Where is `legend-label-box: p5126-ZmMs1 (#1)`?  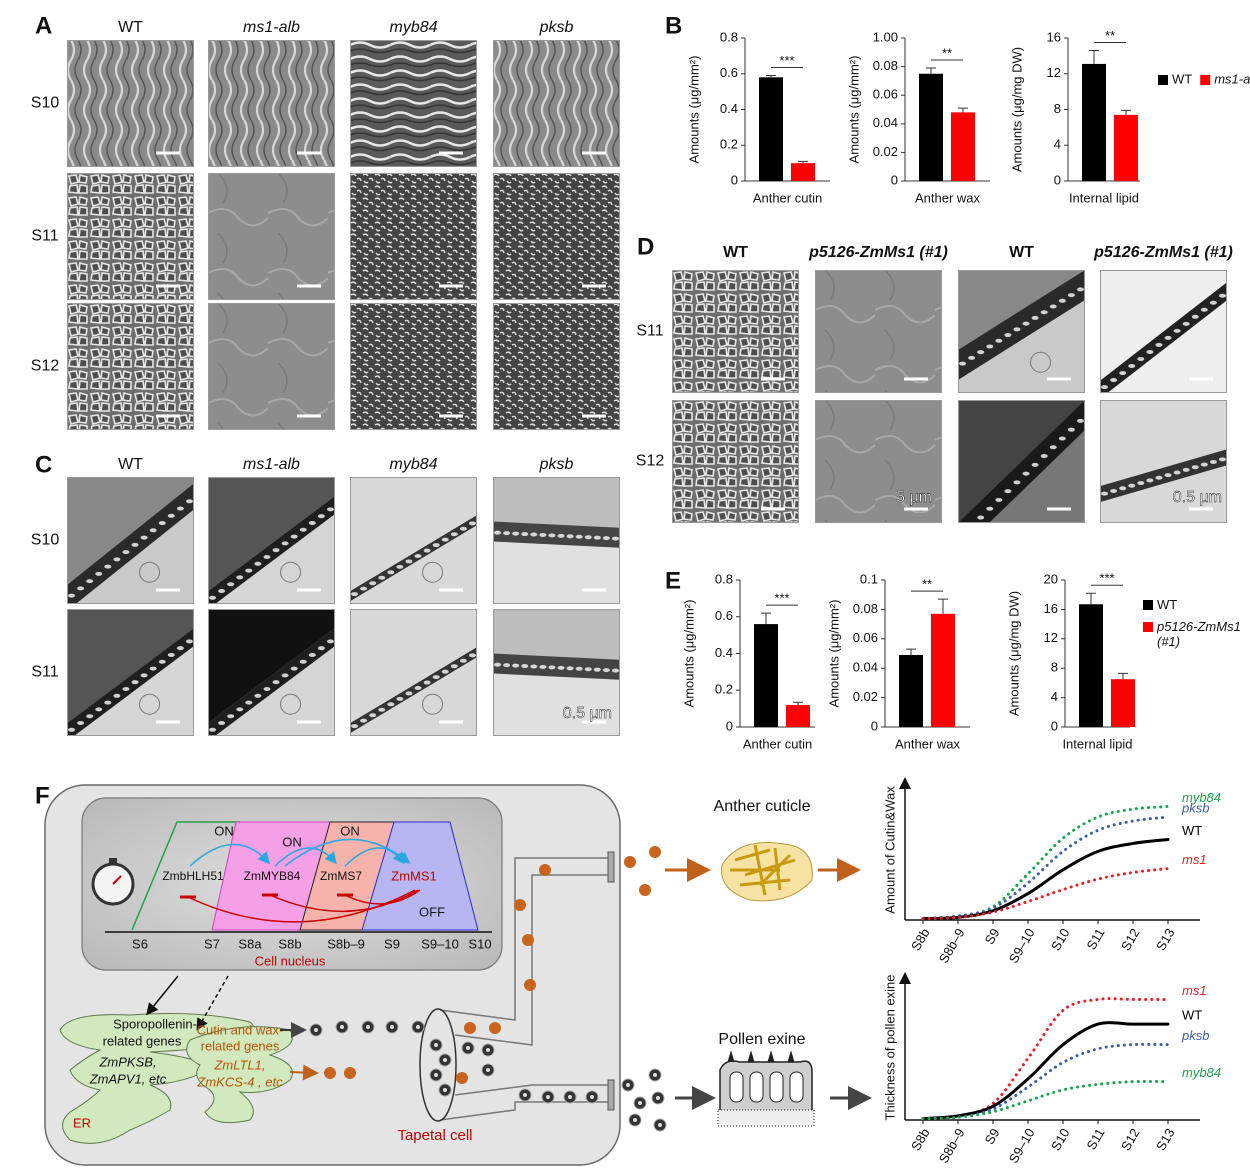
legend-label-box: p5126-ZmMs1 (#1) is located at coordinates (1199, 634).